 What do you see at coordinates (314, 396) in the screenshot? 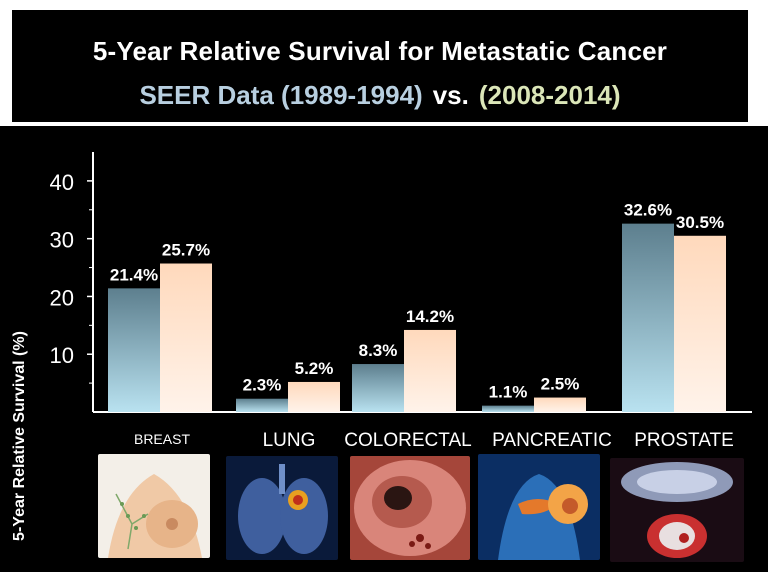
I see `bar-2008-2014-lung` at bounding box center [314, 396].